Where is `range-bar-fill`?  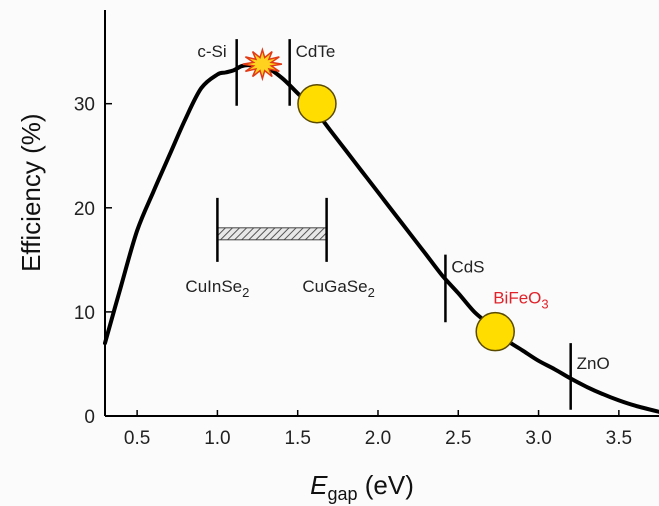 range-bar-fill is located at coordinates (272, 234).